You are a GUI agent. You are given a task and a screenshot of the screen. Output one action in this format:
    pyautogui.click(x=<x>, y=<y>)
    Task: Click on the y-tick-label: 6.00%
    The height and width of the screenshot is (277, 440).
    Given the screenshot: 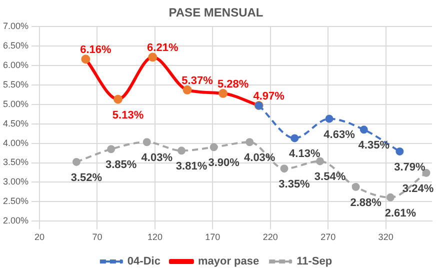 What is the action you would take?
    pyautogui.click(x=15, y=65)
    